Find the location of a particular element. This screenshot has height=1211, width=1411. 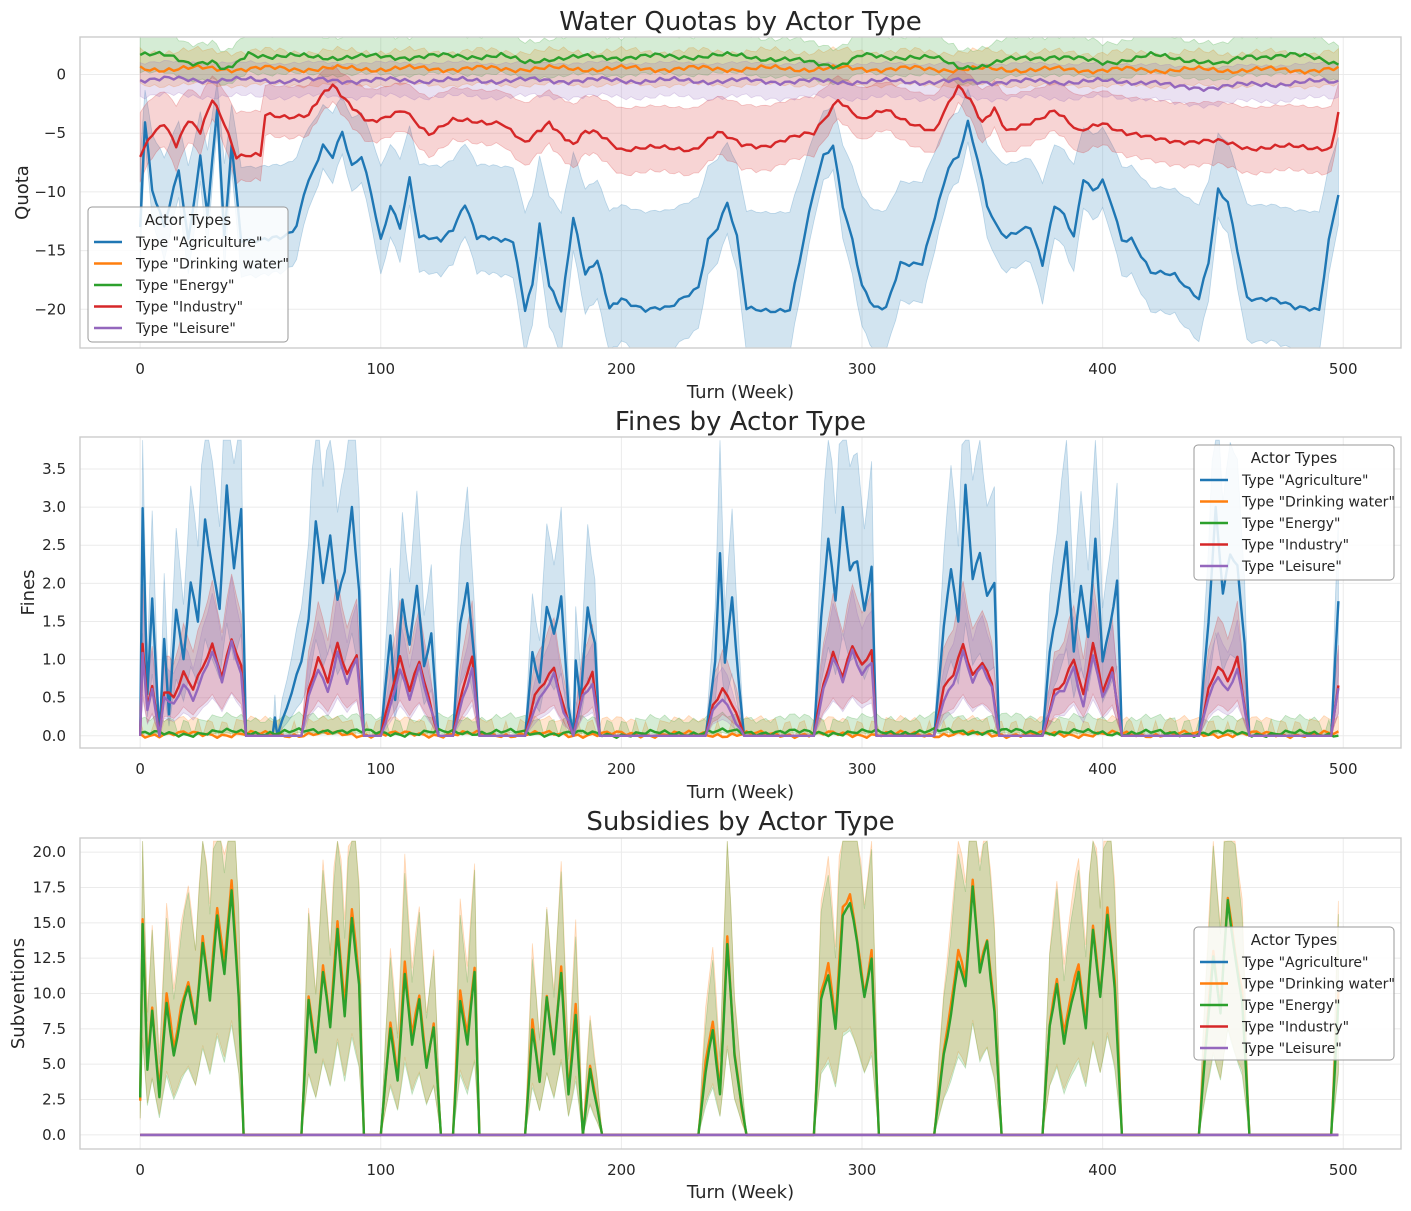

y-tick-label: 3.5 is located at coordinates (54, 469).